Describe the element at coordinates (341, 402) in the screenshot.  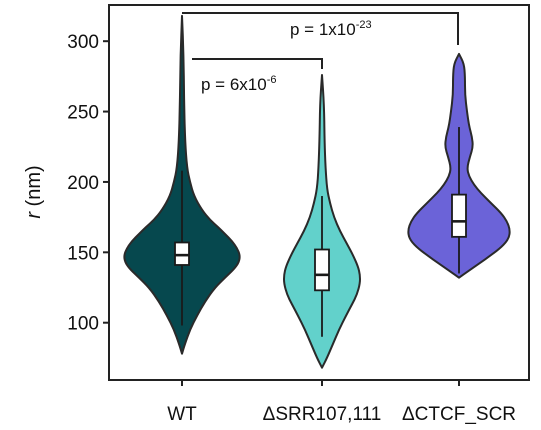
I see `x-axis: WT ΔSRR107,111 ΔCTCF_SCR` at that location.